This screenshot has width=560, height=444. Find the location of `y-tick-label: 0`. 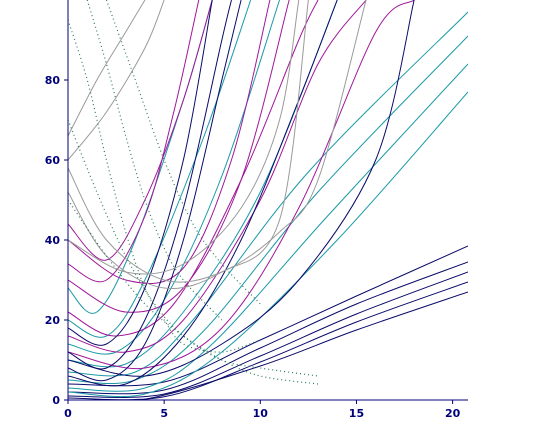

y-tick-label: 0 is located at coordinates (56, 400).